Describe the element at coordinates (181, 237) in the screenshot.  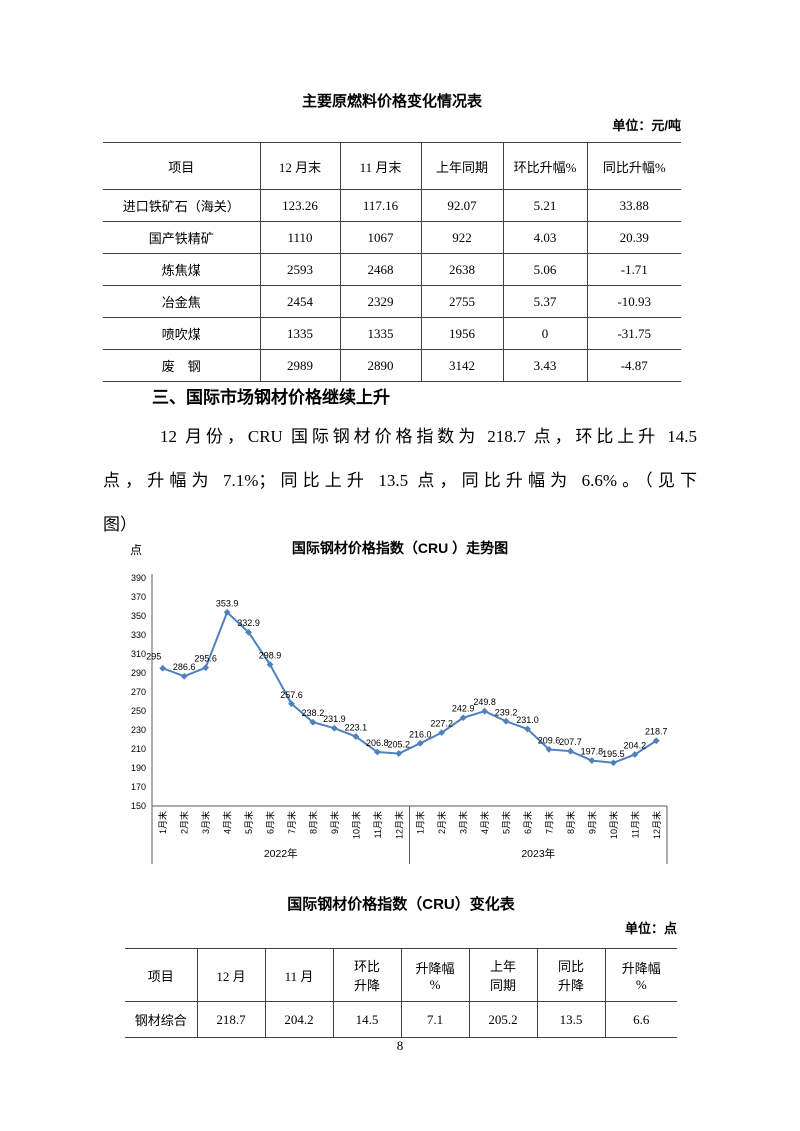
I see `table-cell: 国产铁精矿` at that location.